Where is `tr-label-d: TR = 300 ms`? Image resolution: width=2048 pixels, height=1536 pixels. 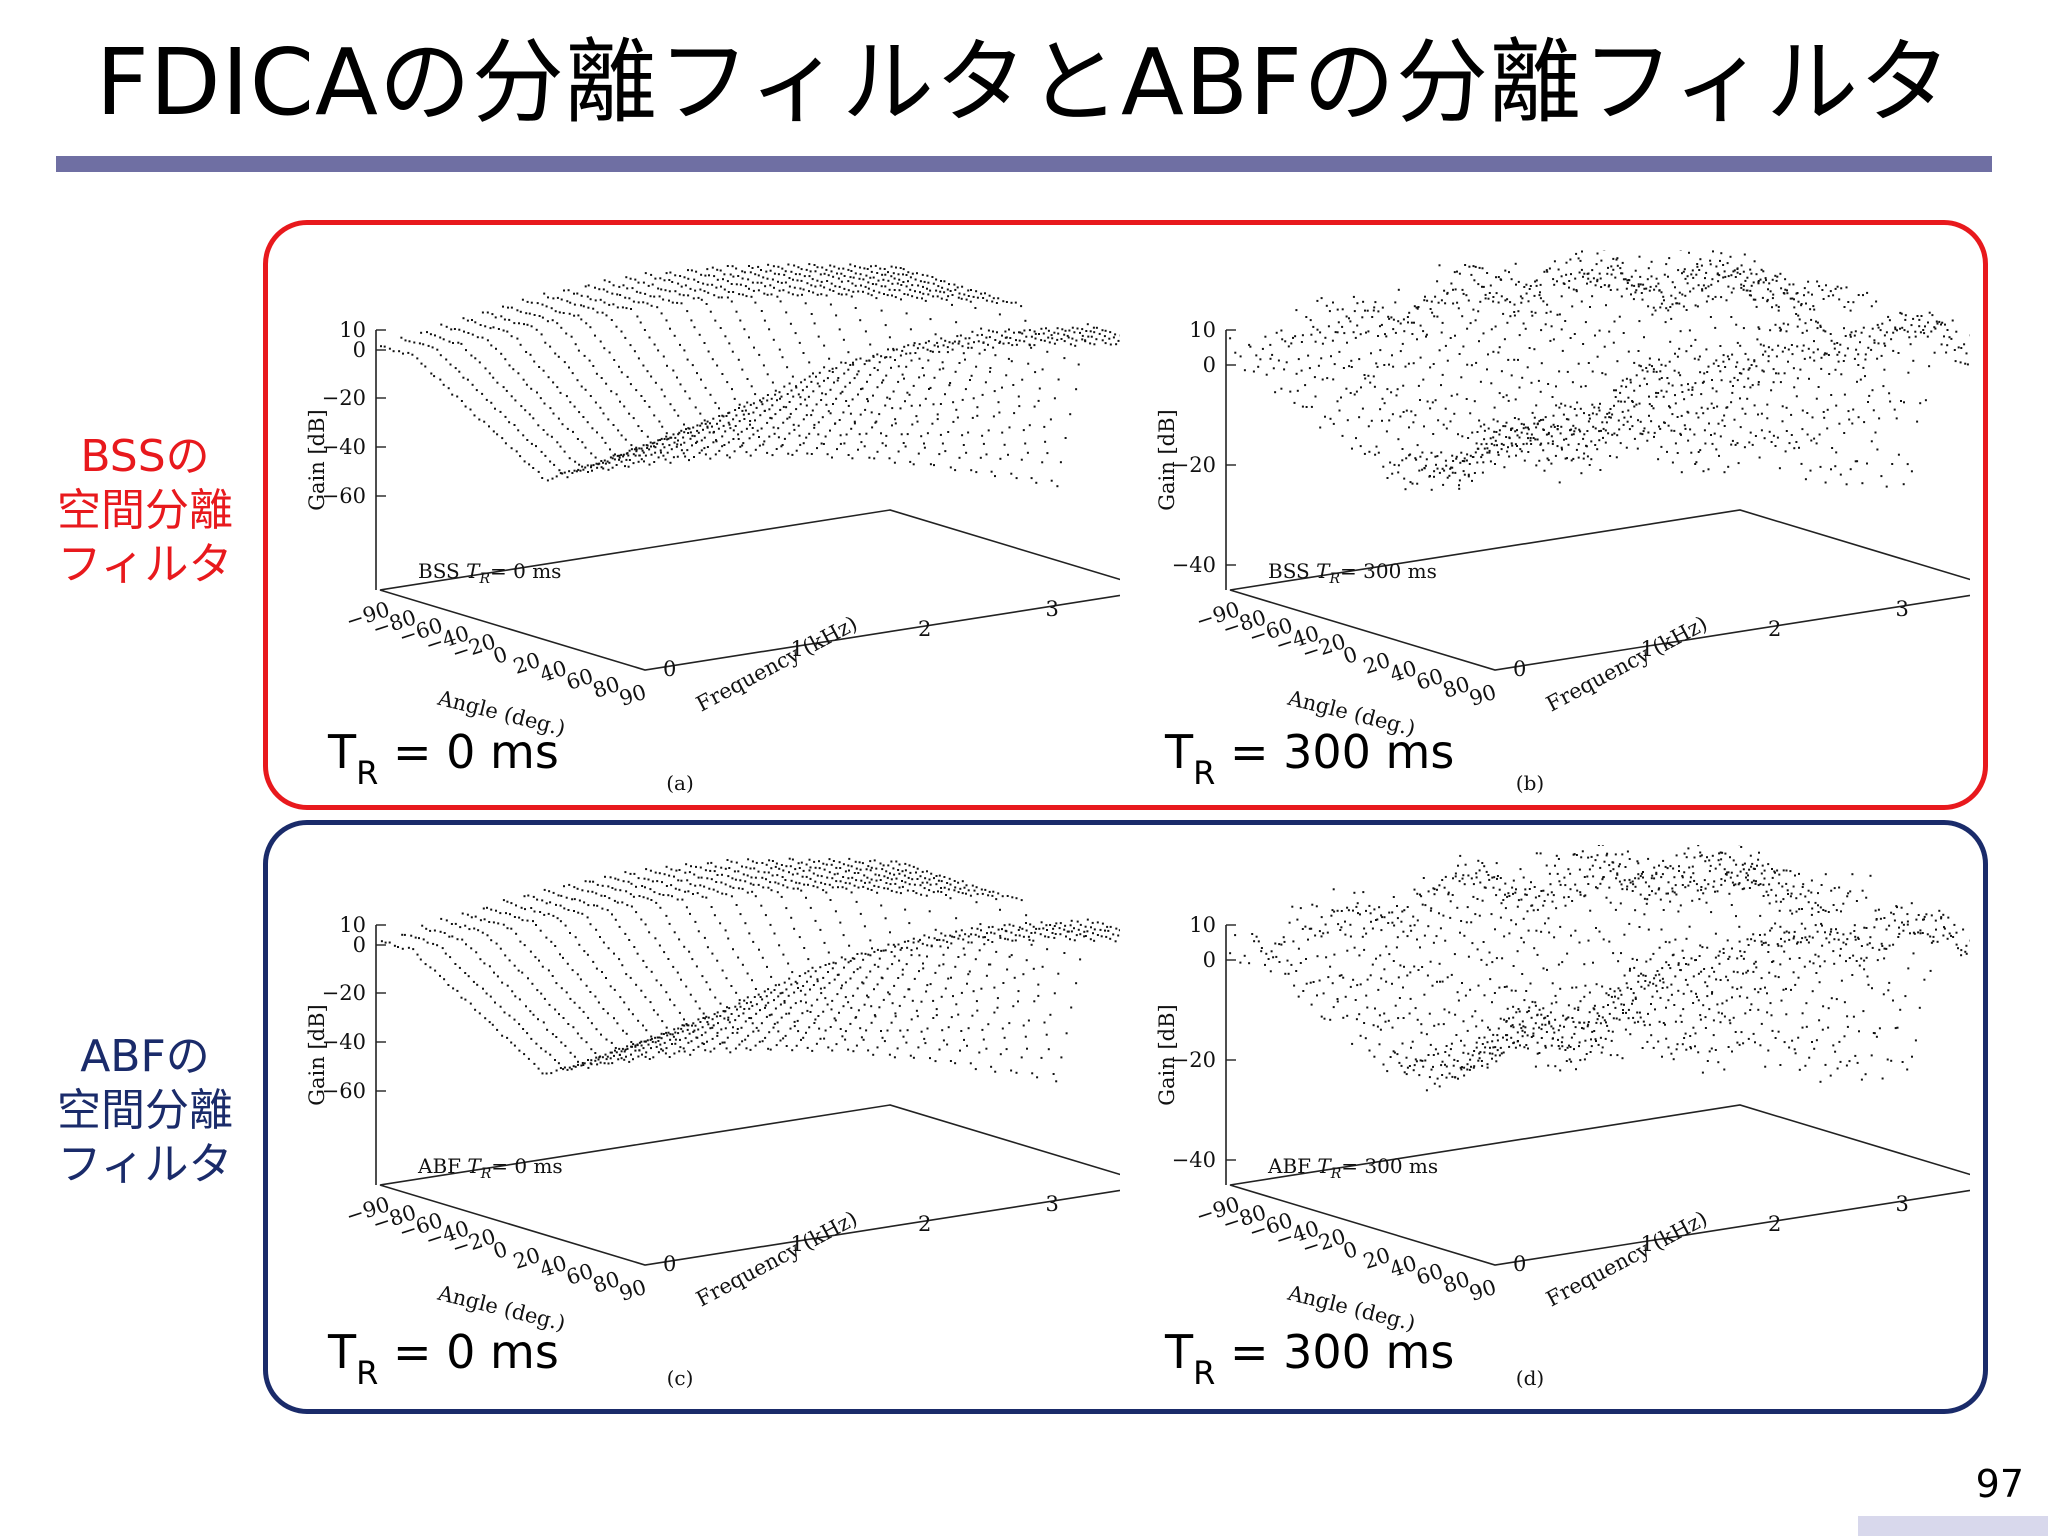
tr-label-d: TR = 300 ms is located at coordinates (1310, 1358).